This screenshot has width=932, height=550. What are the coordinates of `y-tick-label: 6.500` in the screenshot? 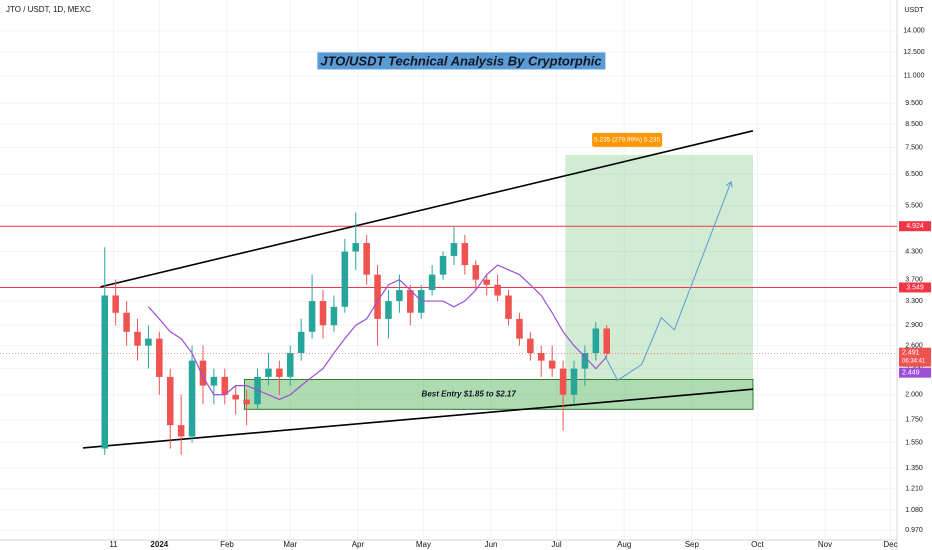 It's located at (914, 174).